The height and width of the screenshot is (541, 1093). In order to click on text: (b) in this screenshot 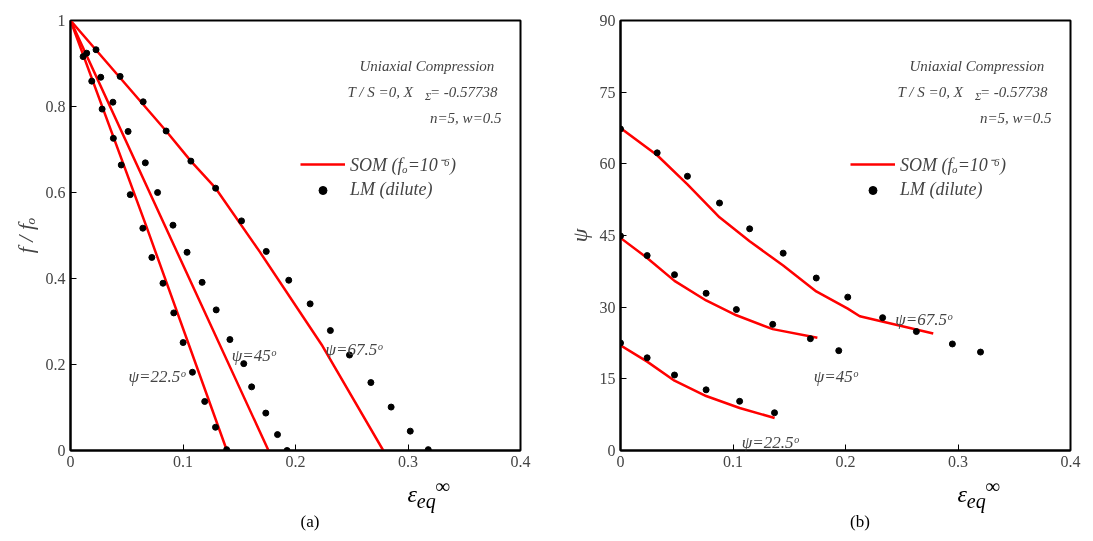, I will do `click(860, 522)`.